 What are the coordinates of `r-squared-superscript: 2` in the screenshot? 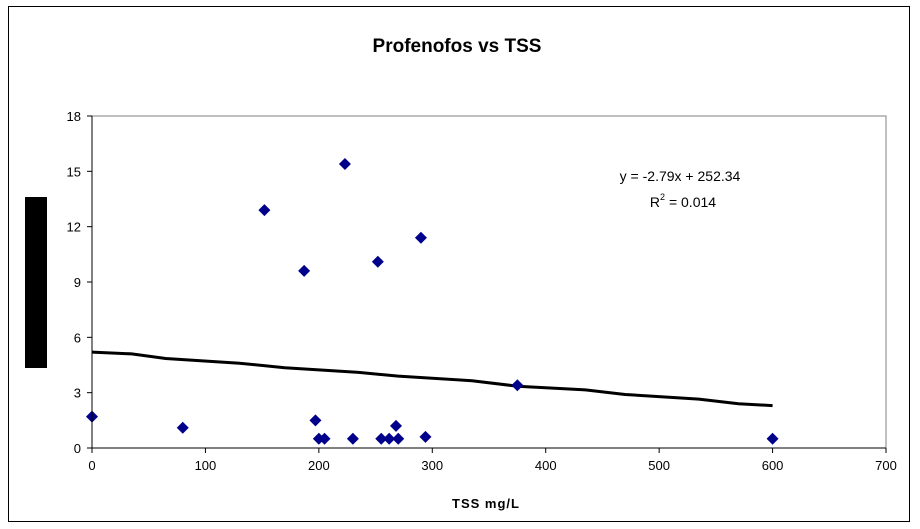 It's located at (662, 197).